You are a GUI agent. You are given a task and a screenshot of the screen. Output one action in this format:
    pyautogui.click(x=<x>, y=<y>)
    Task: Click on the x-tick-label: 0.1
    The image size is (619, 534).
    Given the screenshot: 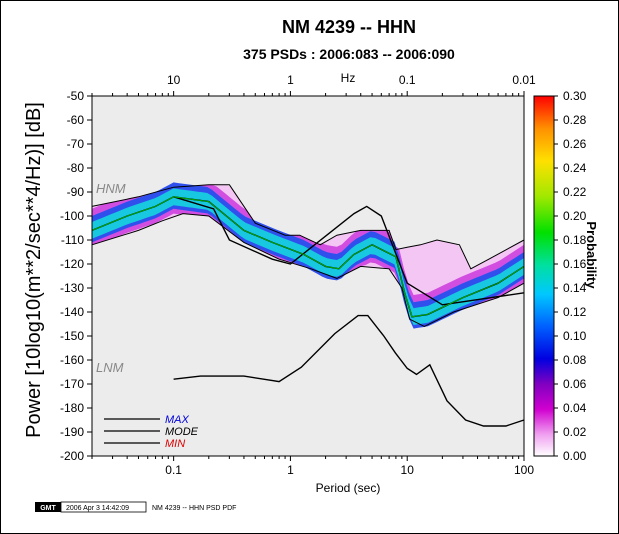 What is the action you would take?
    pyautogui.click(x=173, y=470)
    